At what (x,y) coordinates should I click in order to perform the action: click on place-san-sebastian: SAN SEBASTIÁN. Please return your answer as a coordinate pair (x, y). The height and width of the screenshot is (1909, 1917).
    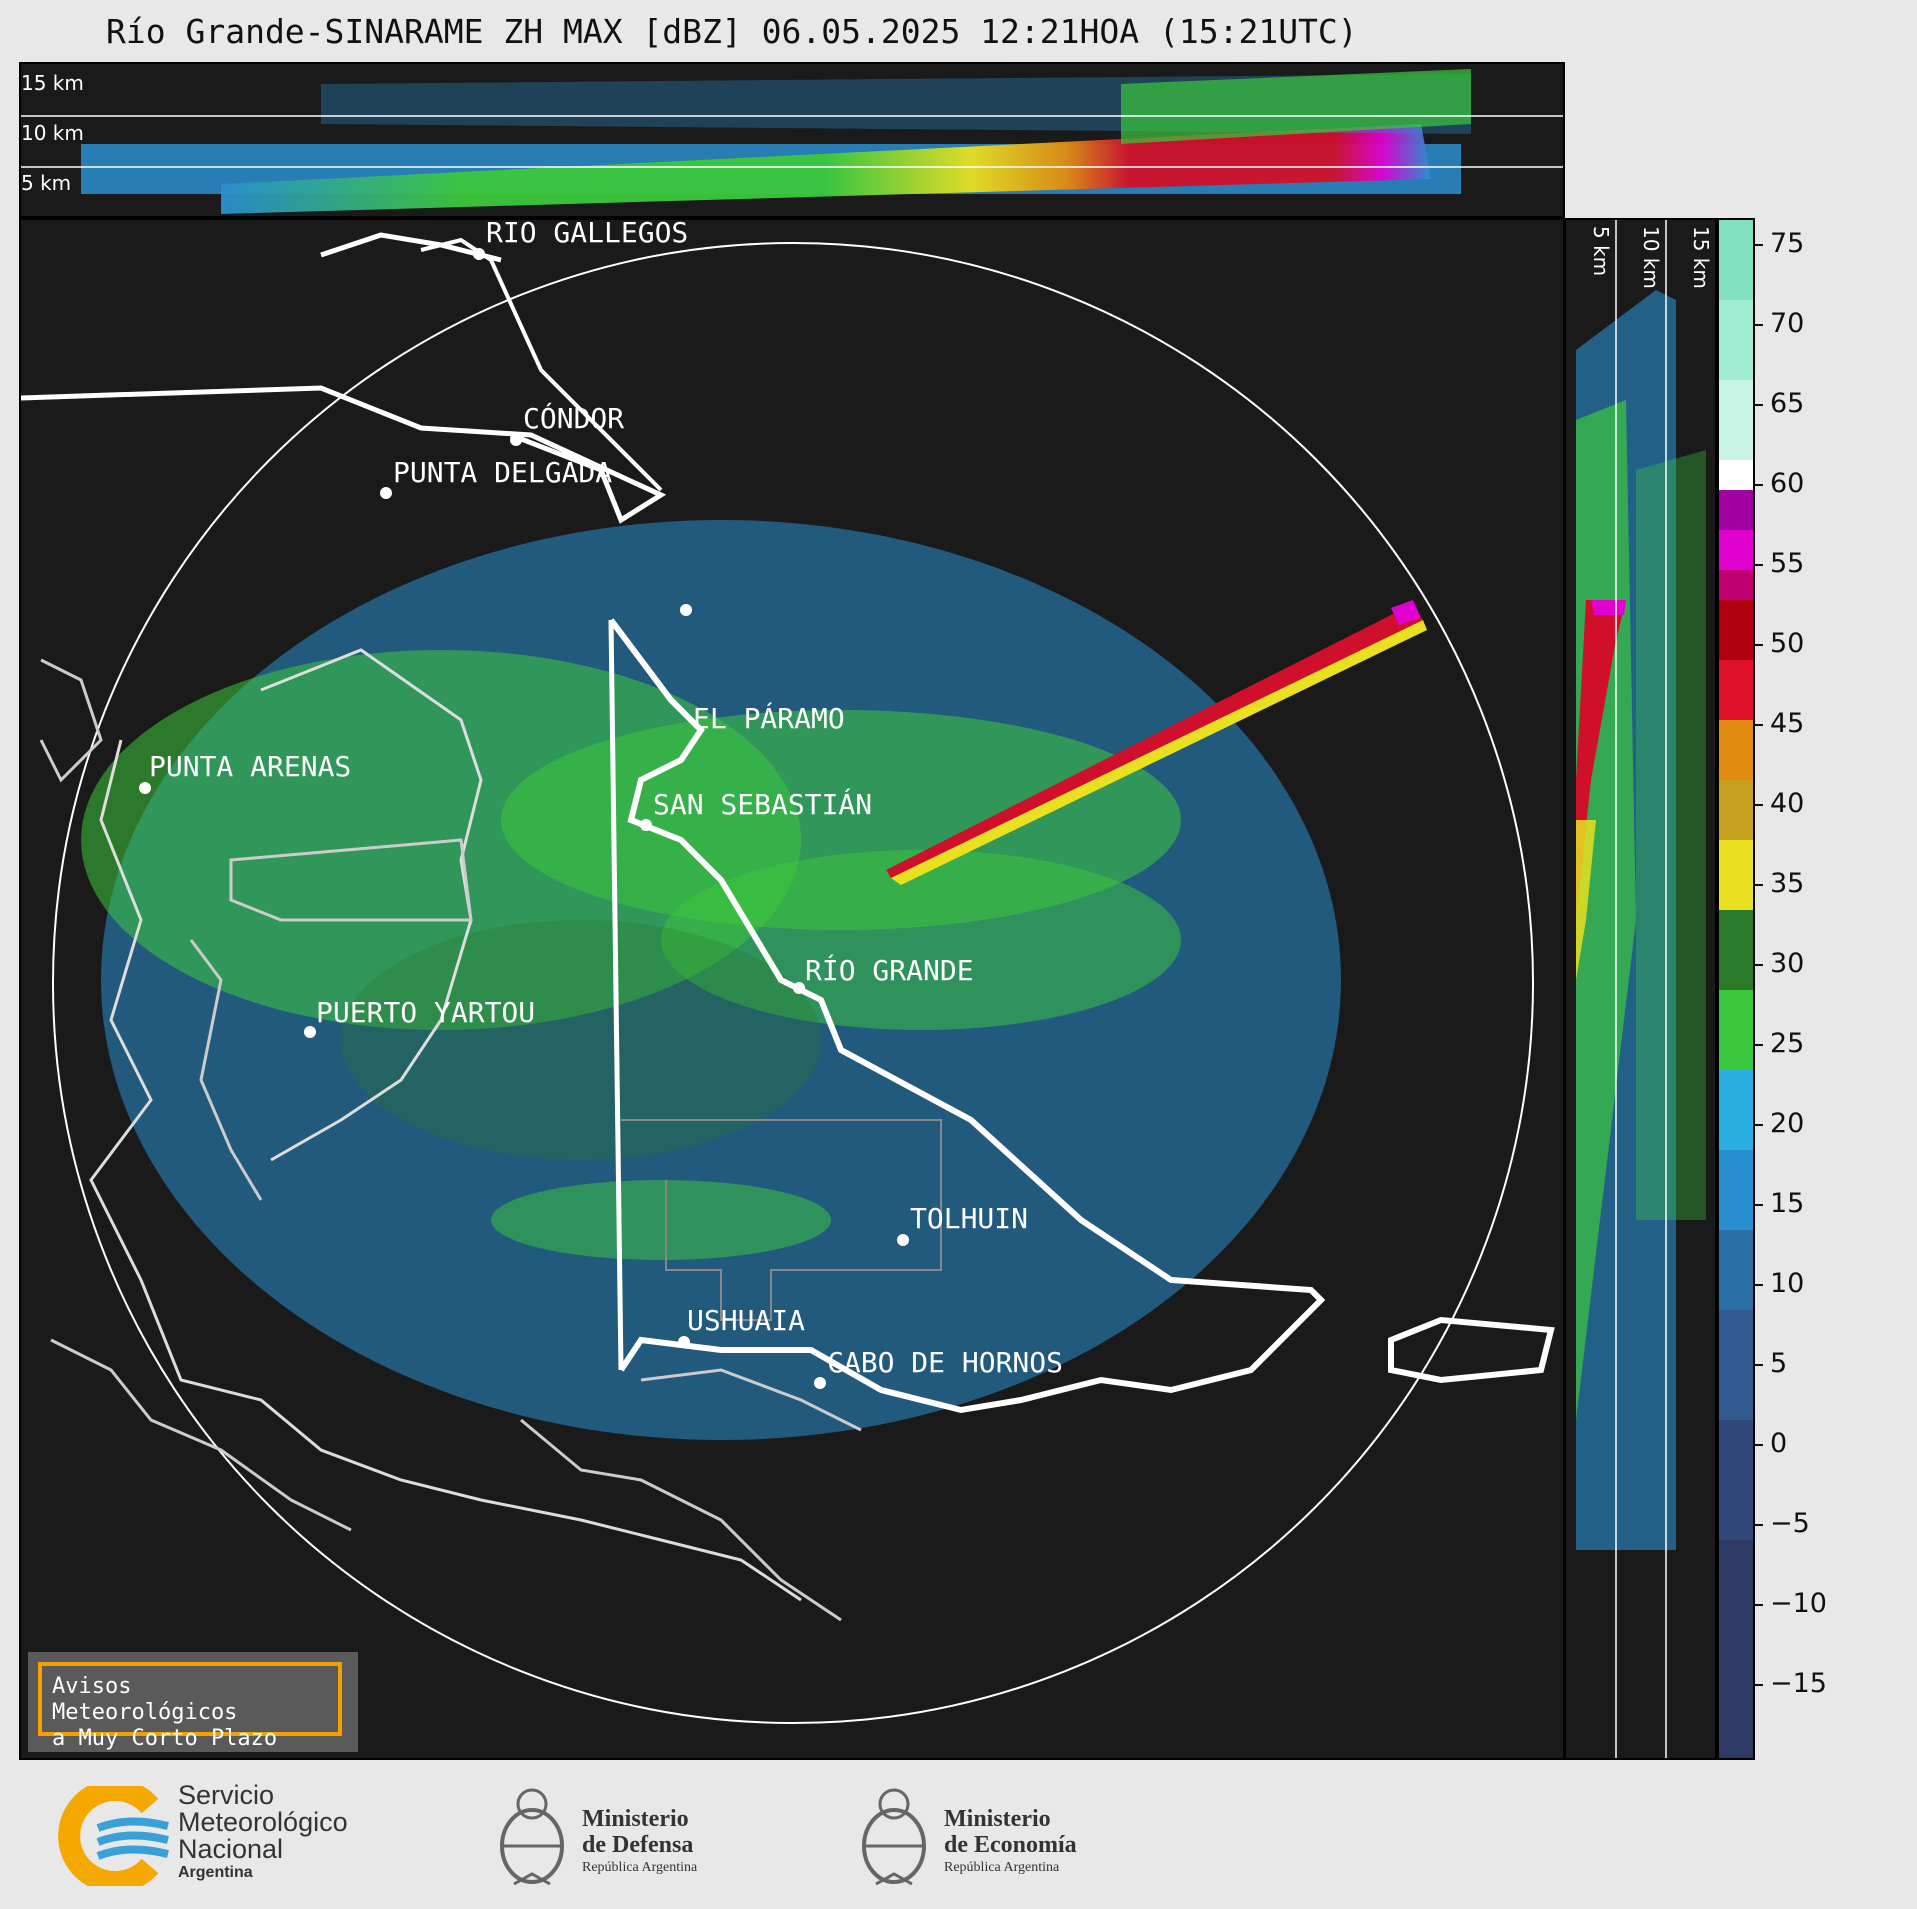
    Looking at the image, I should click on (762, 804).